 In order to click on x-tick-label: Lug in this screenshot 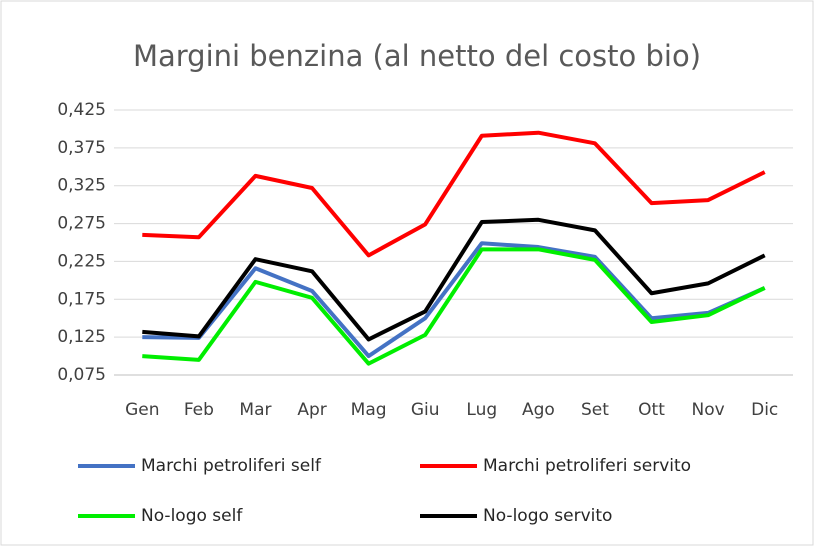, I will do `click(481, 410)`.